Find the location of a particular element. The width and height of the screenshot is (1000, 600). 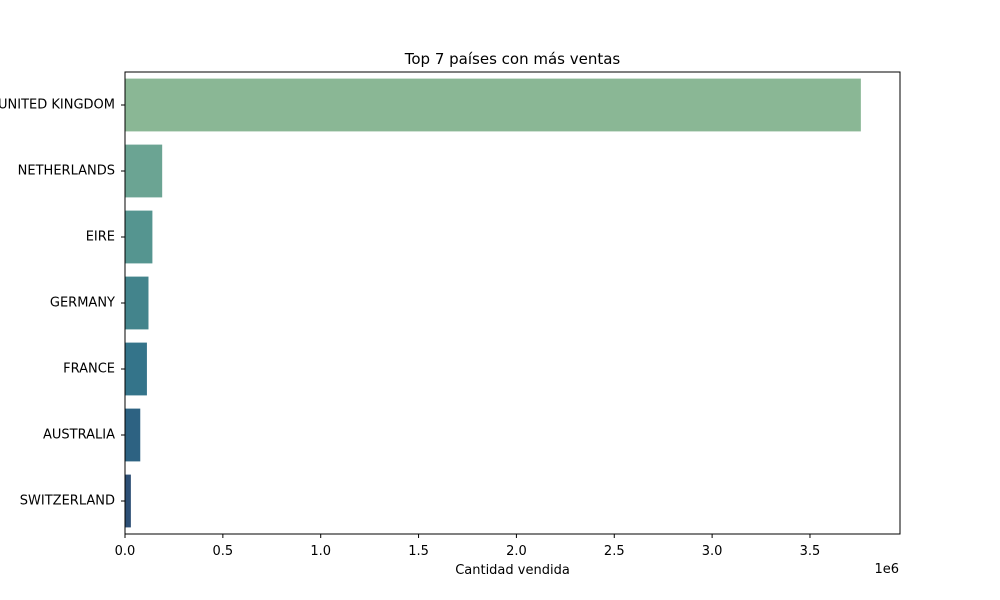

bar-germany is located at coordinates (137, 303).